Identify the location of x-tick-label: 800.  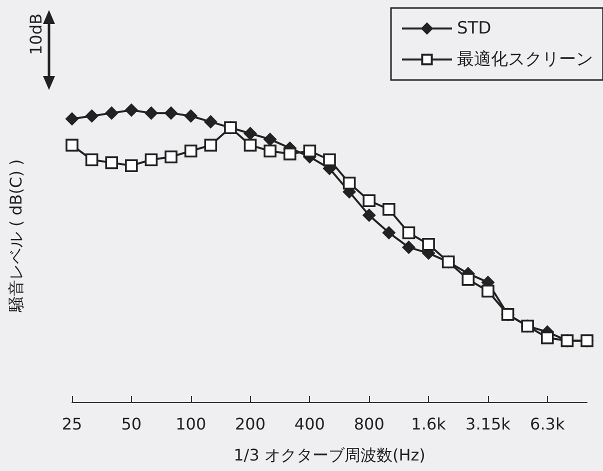
(369, 424).